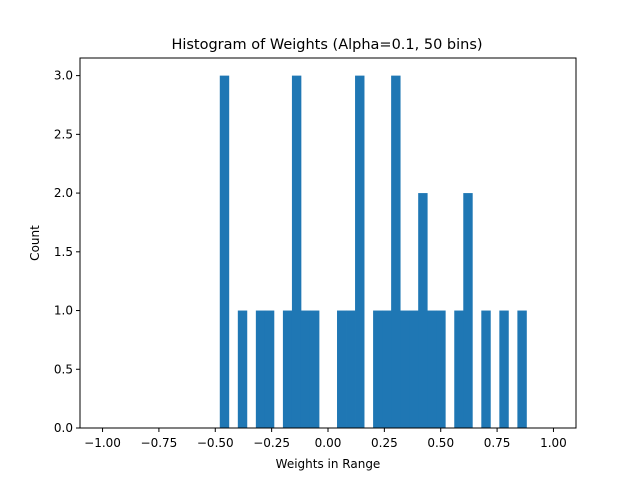  What do you see at coordinates (384, 443) in the screenshot?
I see `x-tick-label: 0.25` at bounding box center [384, 443].